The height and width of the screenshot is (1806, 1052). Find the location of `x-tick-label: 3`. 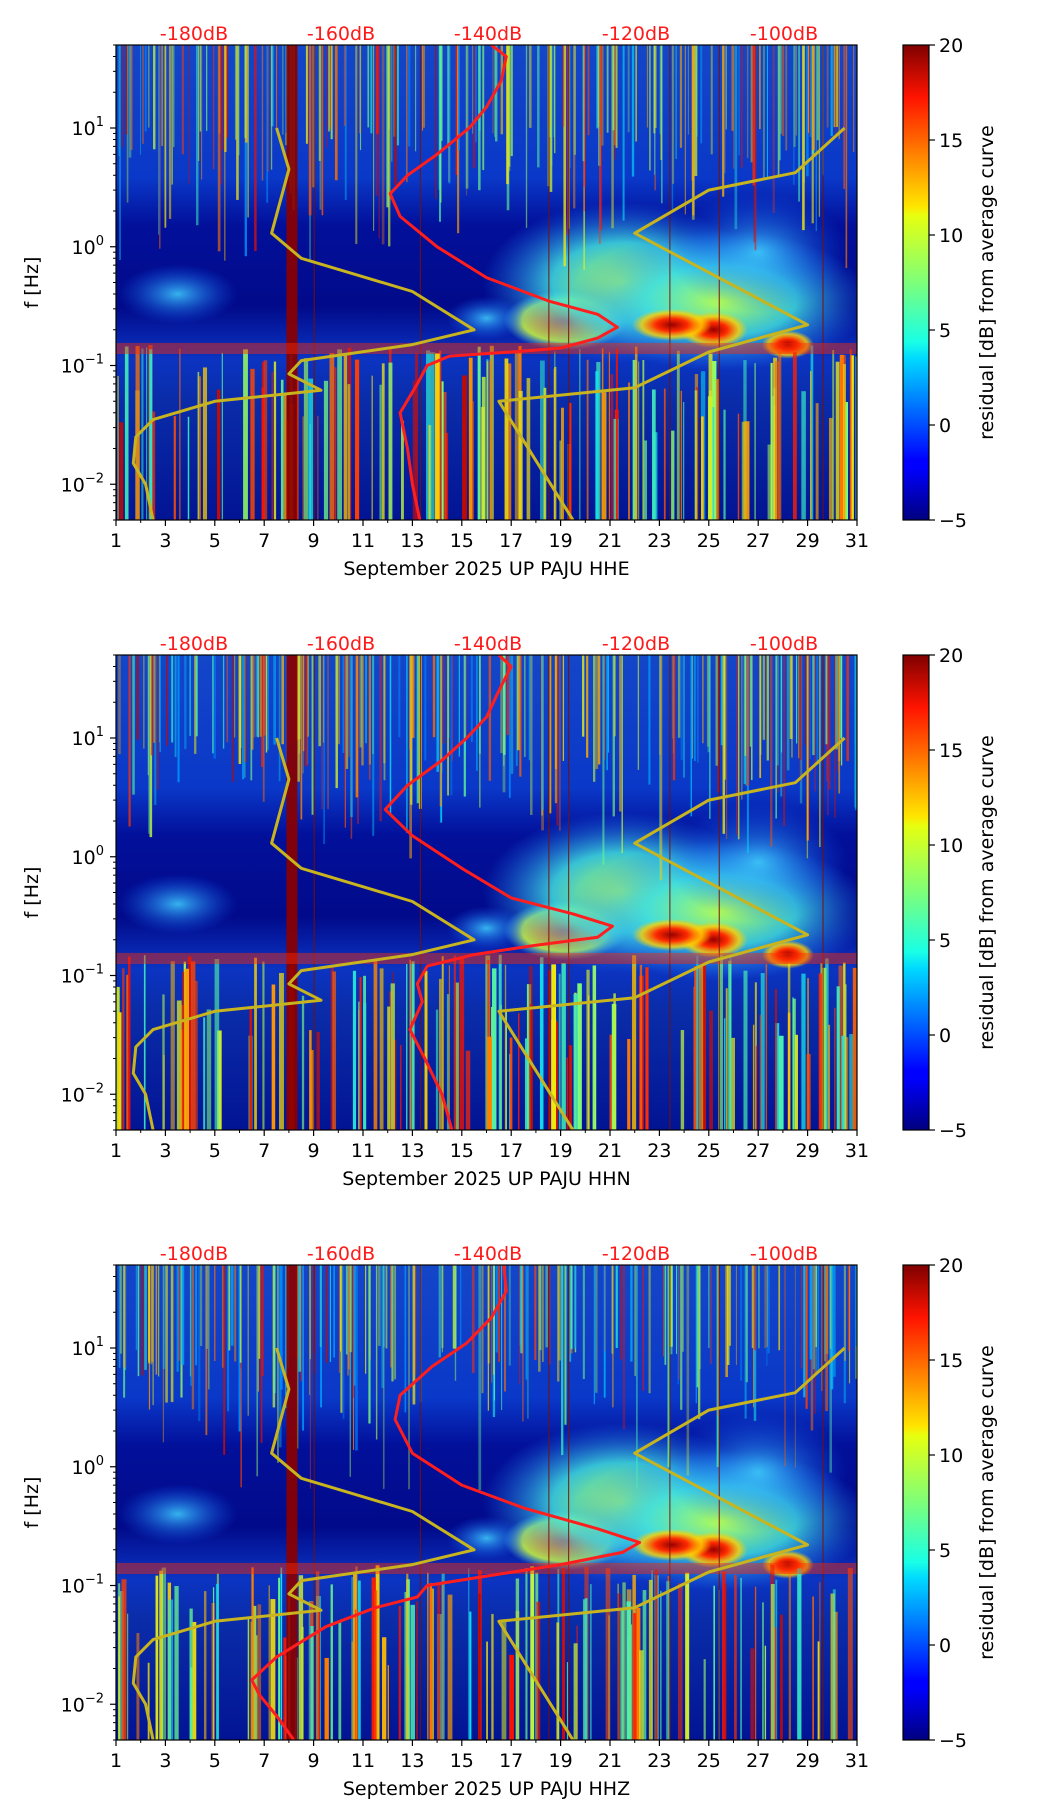

x-tick-label: 3 is located at coordinates (165, 1151).